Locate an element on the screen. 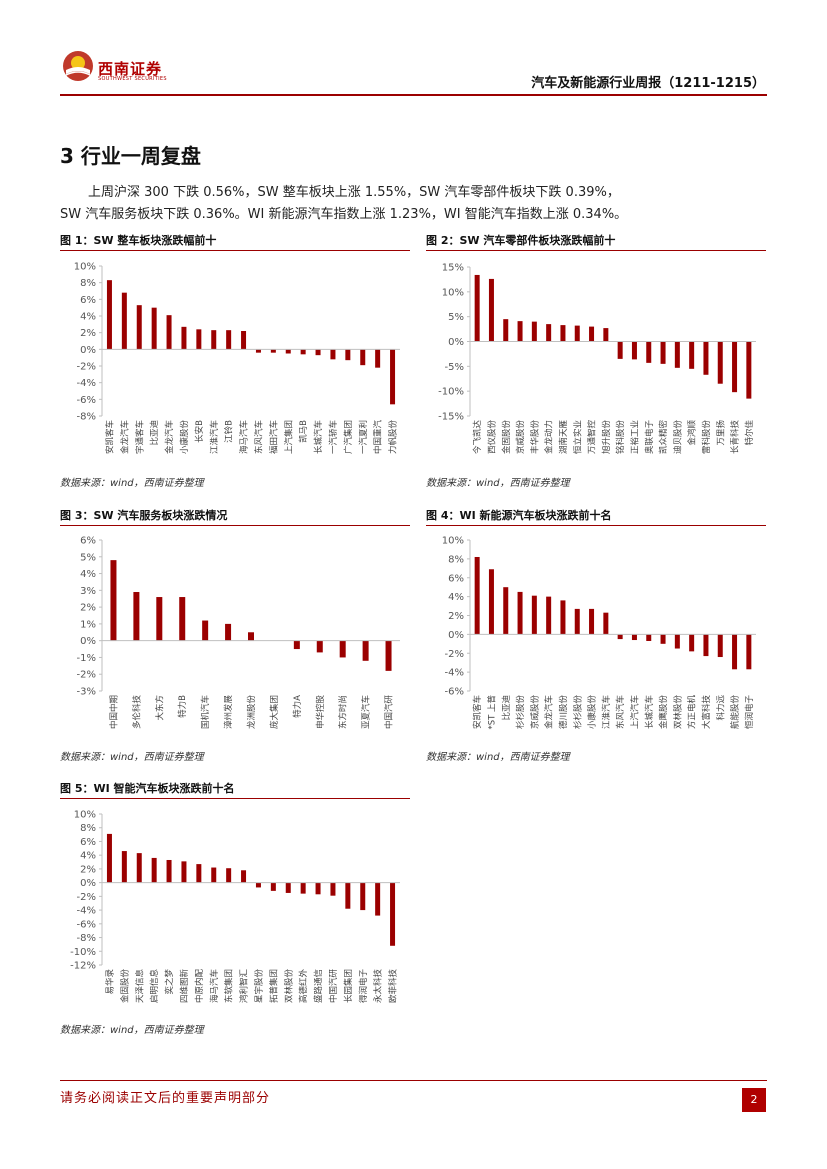 This screenshot has width=827, height=1169. chart-3-y-tick-label: 4% is located at coordinates (88, 574).